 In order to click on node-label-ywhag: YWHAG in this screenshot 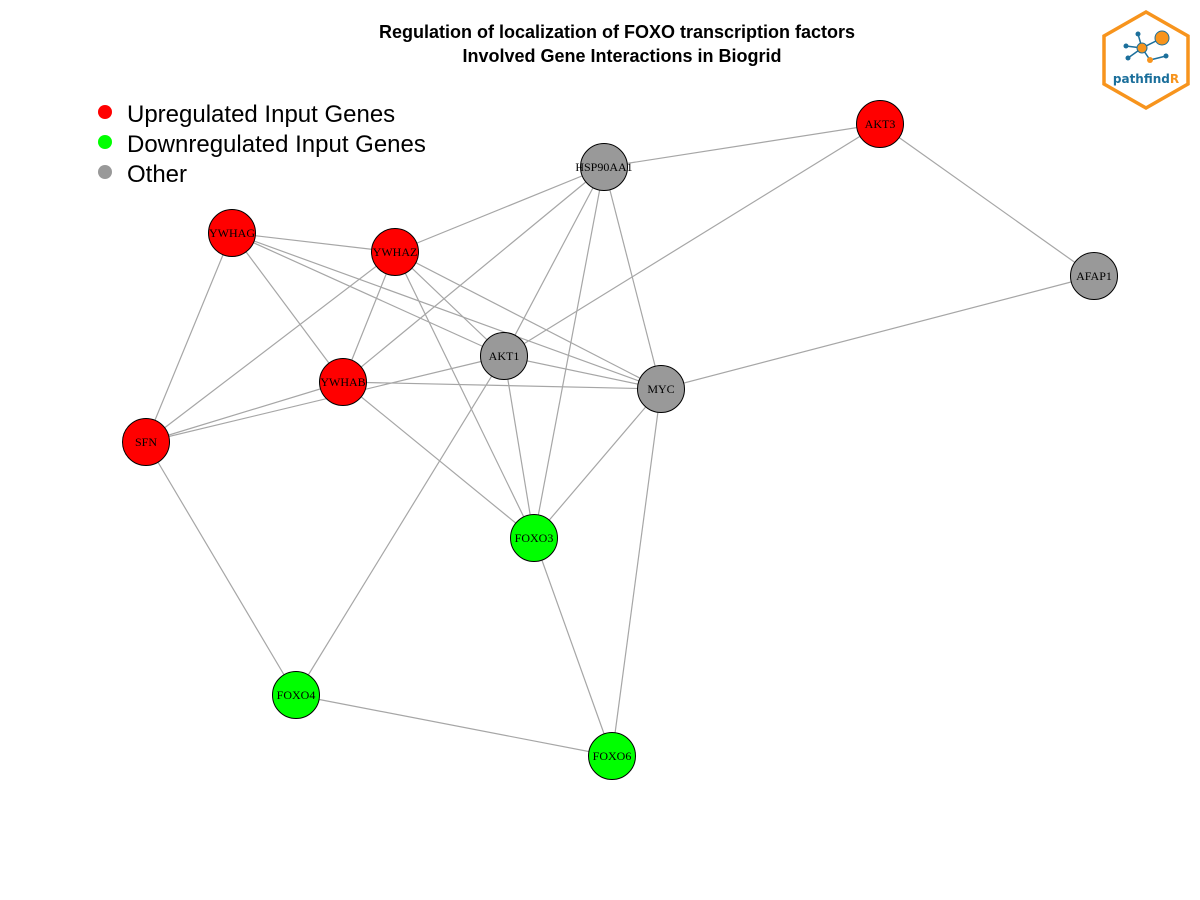, I will do `click(232, 233)`.